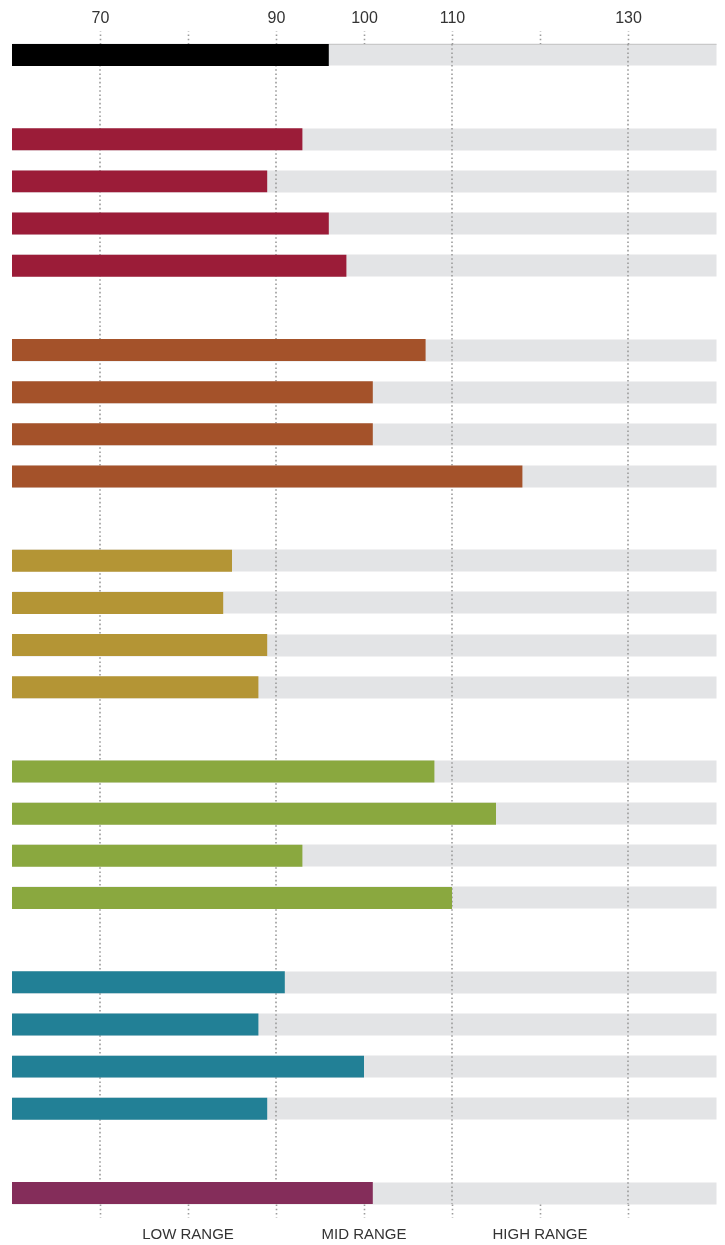 Image resolution: width=725 pixels, height=1245 pixels. I want to click on text: HIGH RANGE, so click(540, 1233).